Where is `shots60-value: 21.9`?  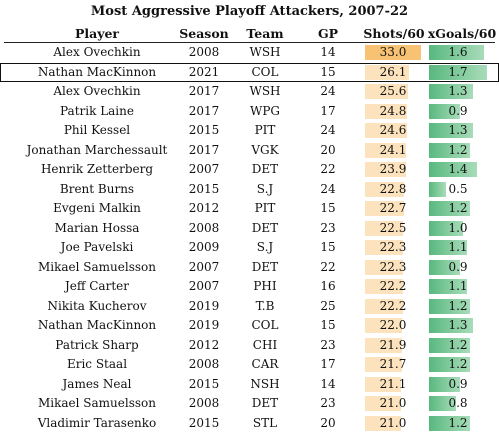 shots60-value: 21.9 is located at coordinates (393, 346).